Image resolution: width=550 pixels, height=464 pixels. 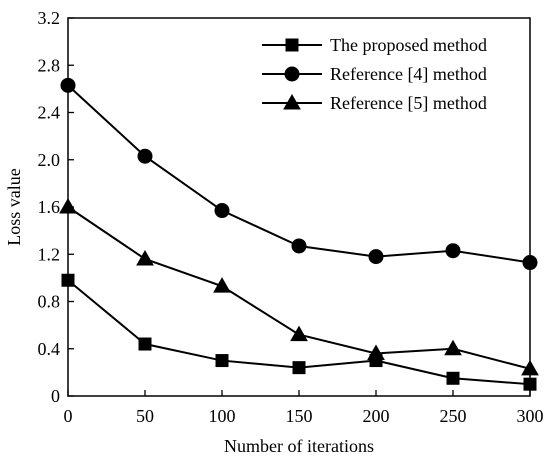 I want to click on y-axis-ticks: 0 0.4 0.8 1.2 1.6 2.0 2.4 2.8 3.2, so click(x=56, y=207).